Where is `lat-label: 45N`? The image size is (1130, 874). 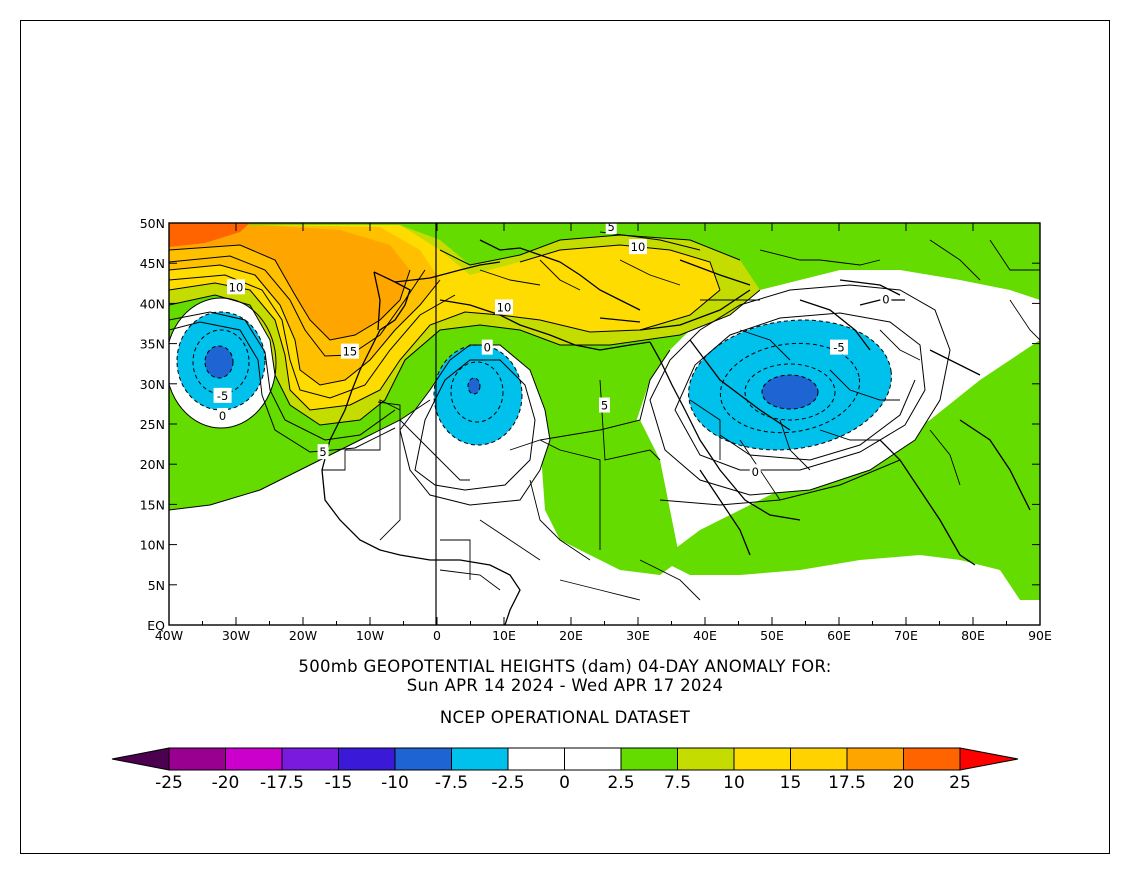
lat-label: 45N is located at coordinates (152, 263).